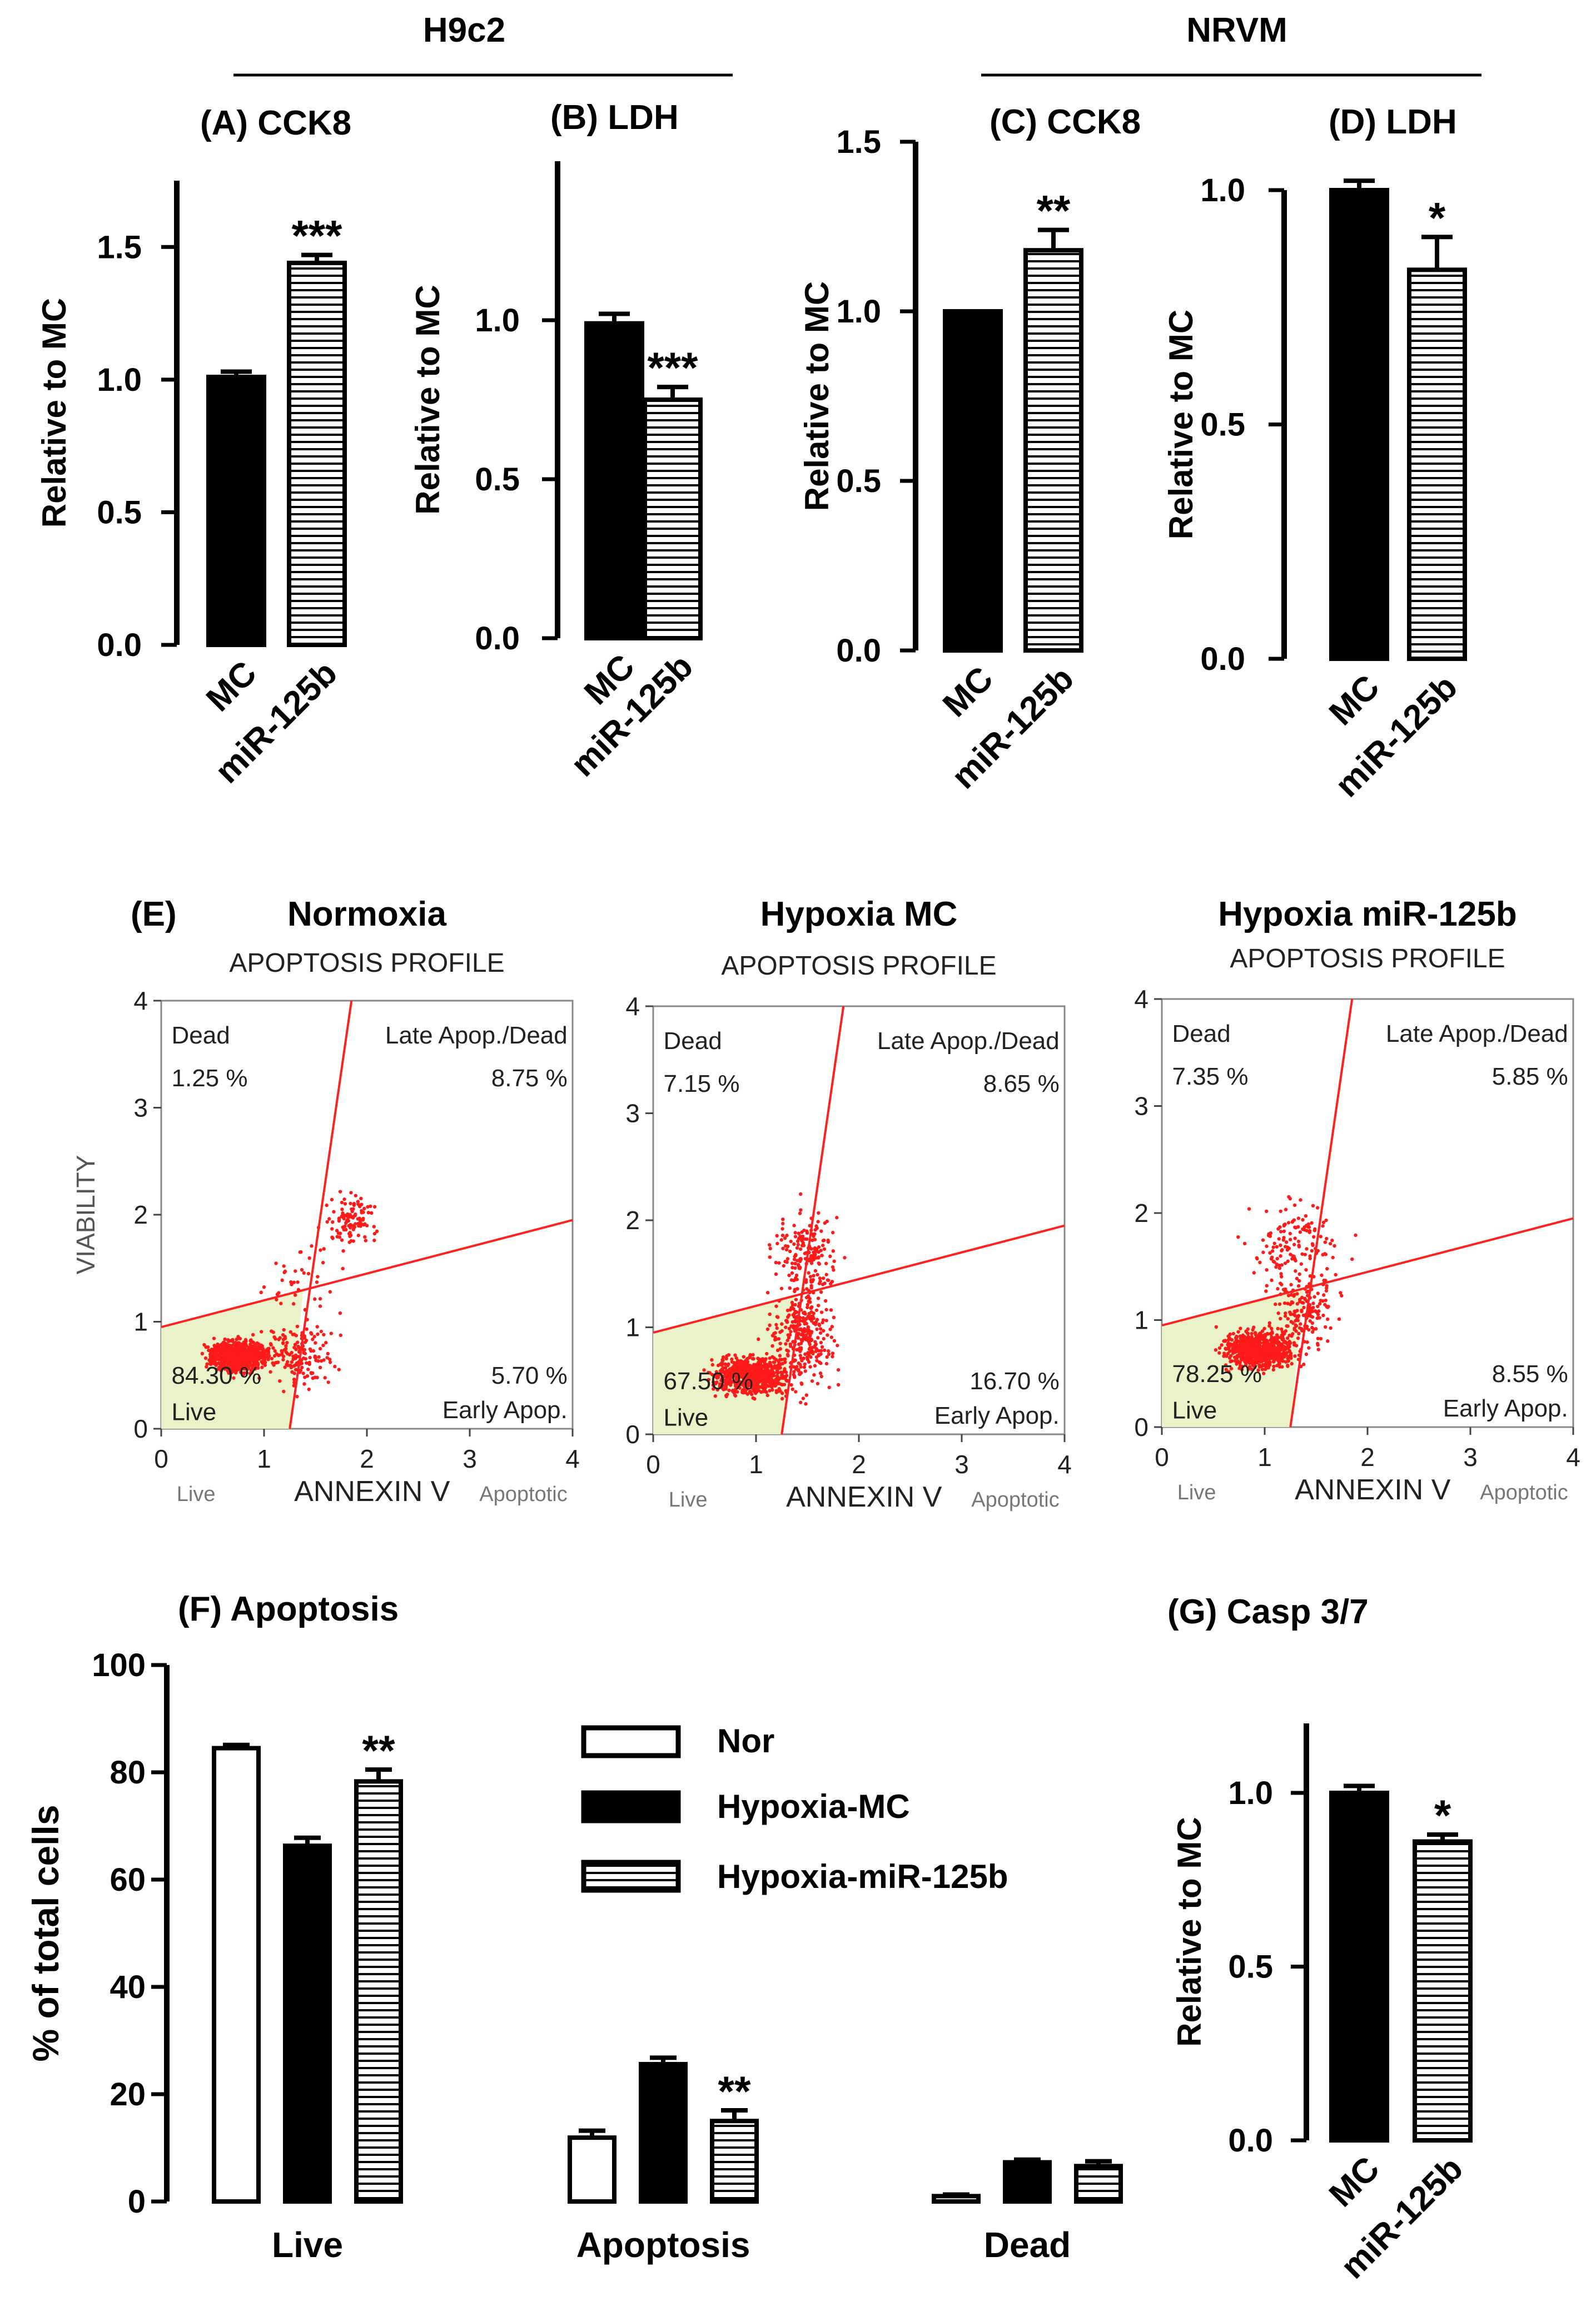 The height and width of the screenshot is (2301, 1596). I want to click on bar-apoptosis-nor, so click(592, 2169).